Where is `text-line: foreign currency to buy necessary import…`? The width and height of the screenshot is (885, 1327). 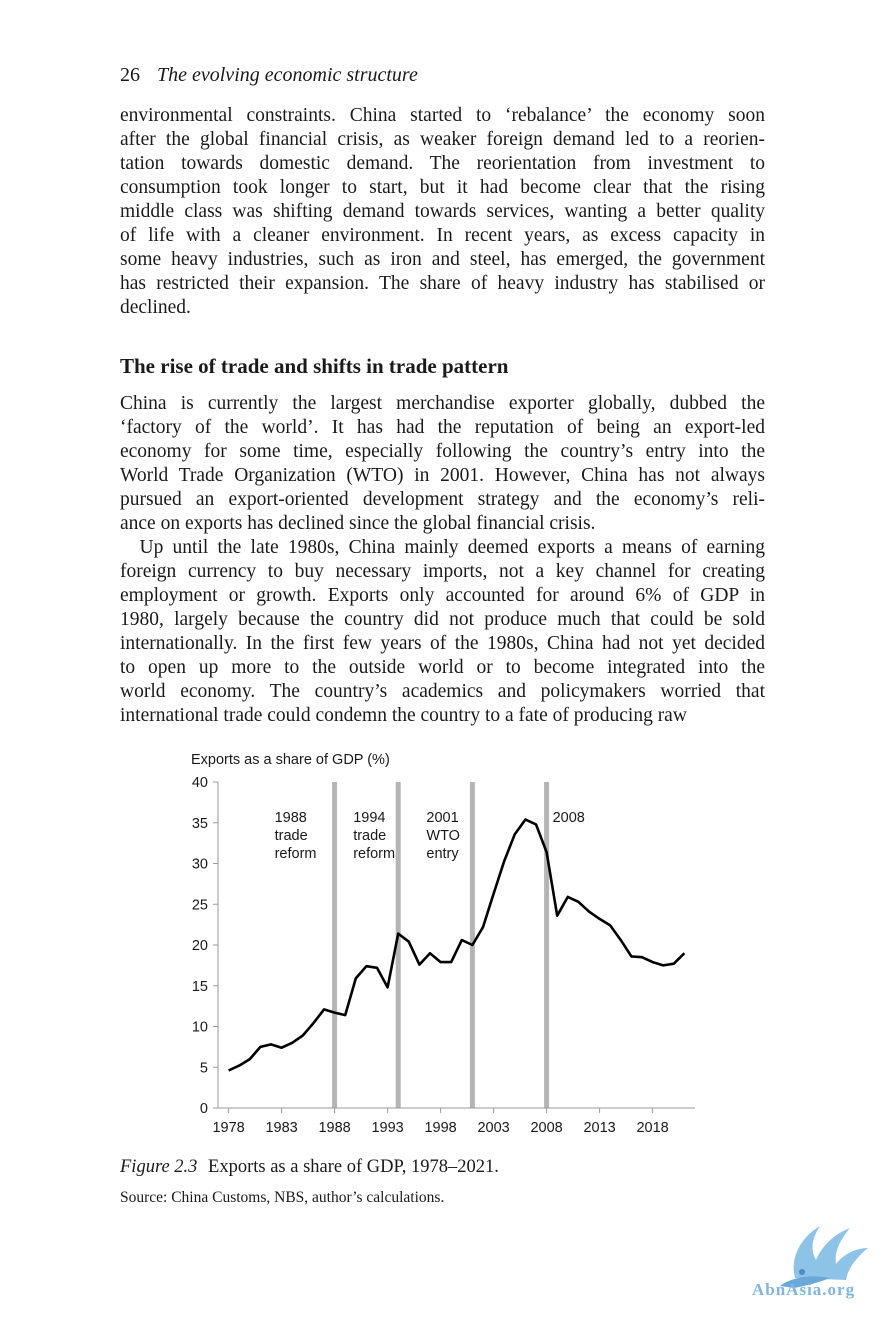
text-line: foreign currency to buy necessary import… is located at coordinates (442, 571).